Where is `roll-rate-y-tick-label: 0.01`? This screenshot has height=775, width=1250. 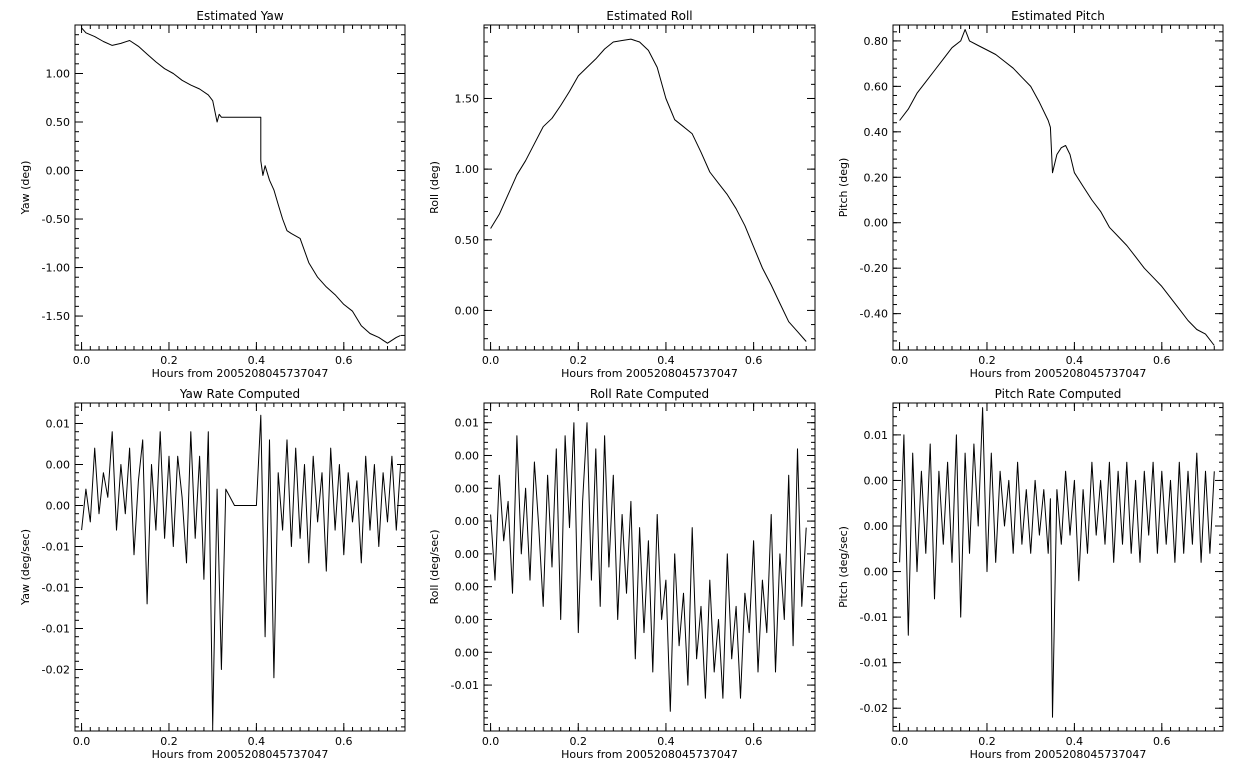 roll-rate-y-tick-label: 0.01 is located at coordinates (467, 423).